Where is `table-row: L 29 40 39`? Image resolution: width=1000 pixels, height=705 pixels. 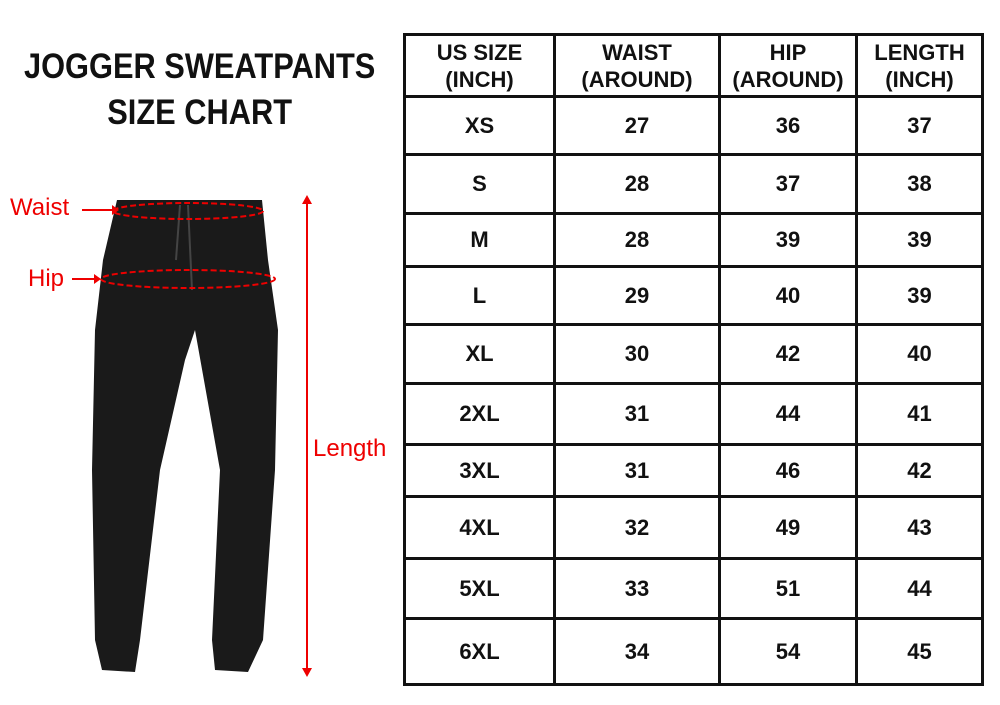 table-row: L 29 40 39 is located at coordinates (693, 295).